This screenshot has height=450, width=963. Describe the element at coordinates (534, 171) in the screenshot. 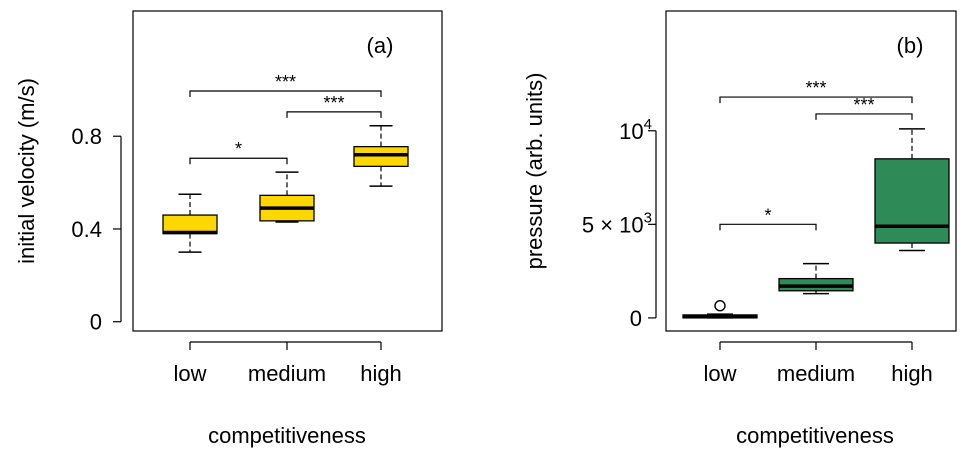

I see `y-axis-title-b: pressure (arb. units)` at that location.